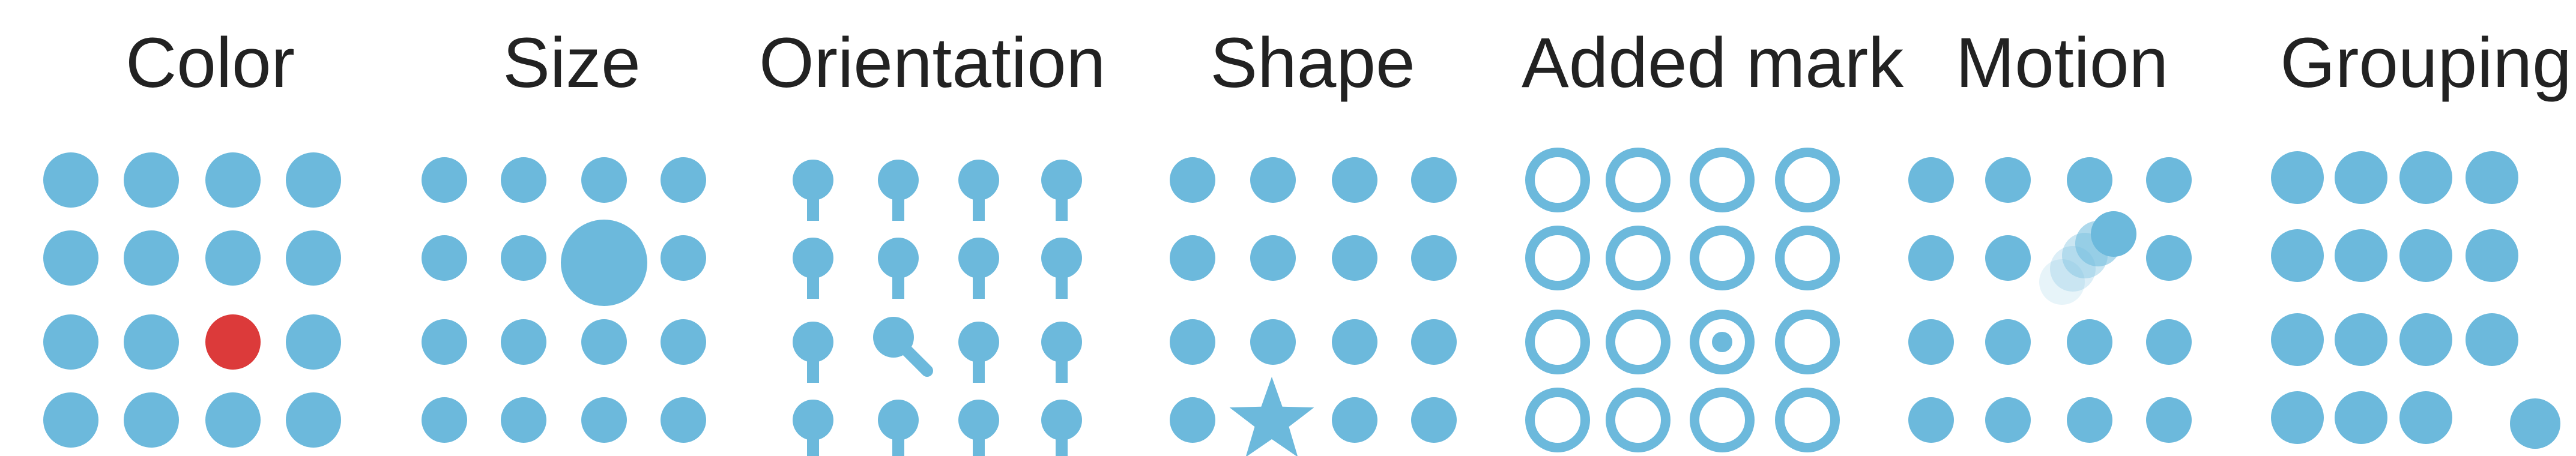  I want to click on separated-dot, so click(2535, 423).